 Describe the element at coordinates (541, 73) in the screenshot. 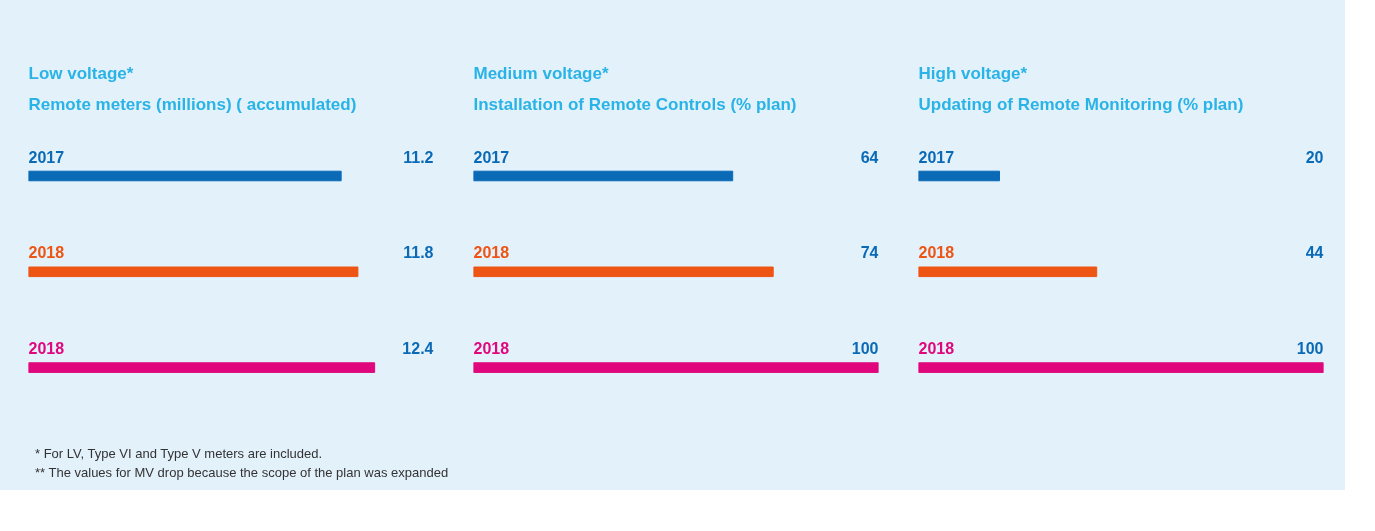

I see `chart-title: Medium voltage*` at that location.